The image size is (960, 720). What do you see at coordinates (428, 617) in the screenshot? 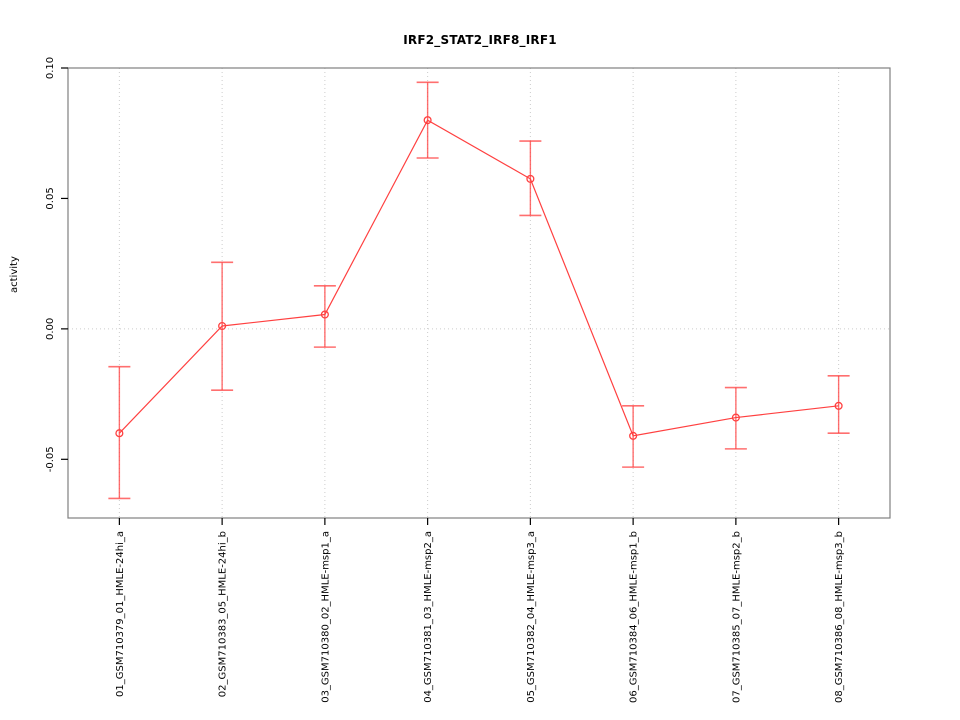
I see `x-tick-label: 04_GSM710381_03_HMLE-msp2_a` at bounding box center [428, 617].